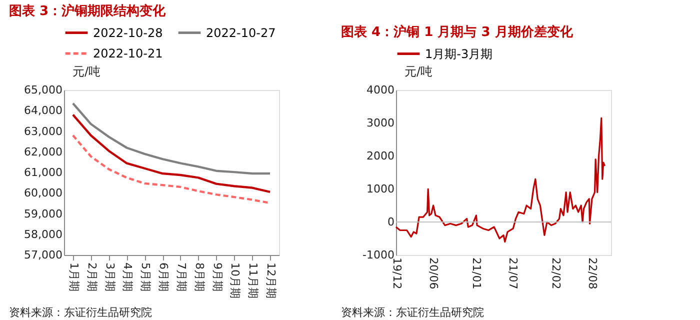 This screenshot has width=700, height=320. I want to click on y-tick-label: 0, so click(391, 222).